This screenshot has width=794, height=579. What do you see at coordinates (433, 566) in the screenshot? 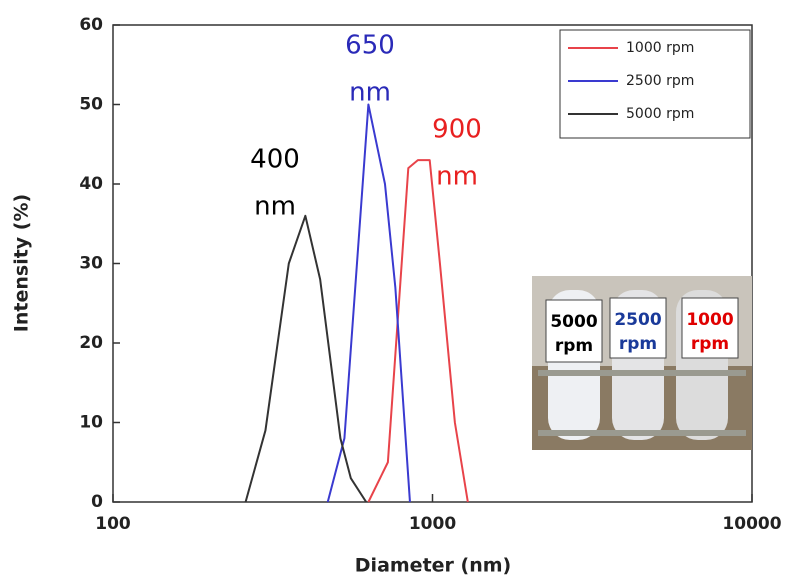
I see `x-axis-label: Diameter (nm)` at bounding box center [433, 566].